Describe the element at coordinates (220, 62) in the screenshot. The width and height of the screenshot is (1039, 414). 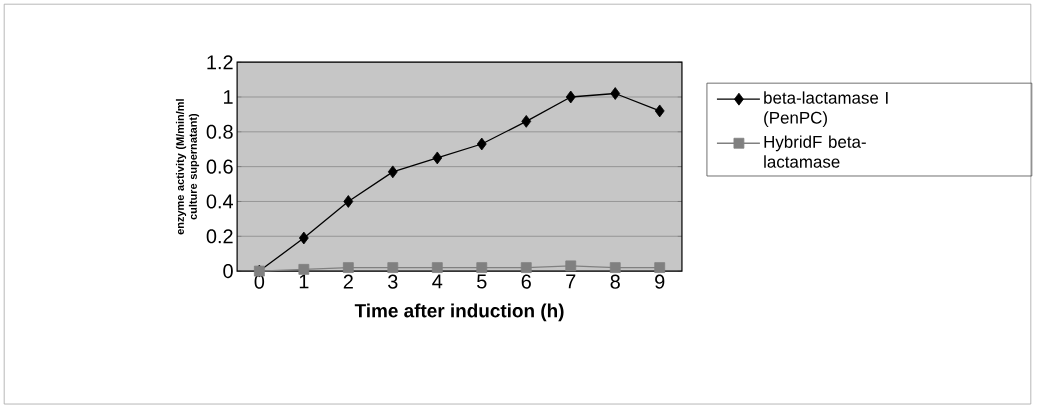
I see `y-tick-label: 1.2` at that location.